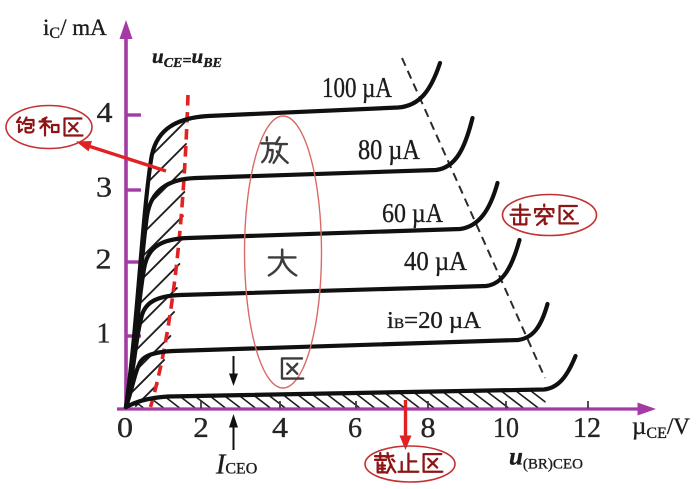  I want to click on svg-text: iB=20 µA, so click(434, 321).